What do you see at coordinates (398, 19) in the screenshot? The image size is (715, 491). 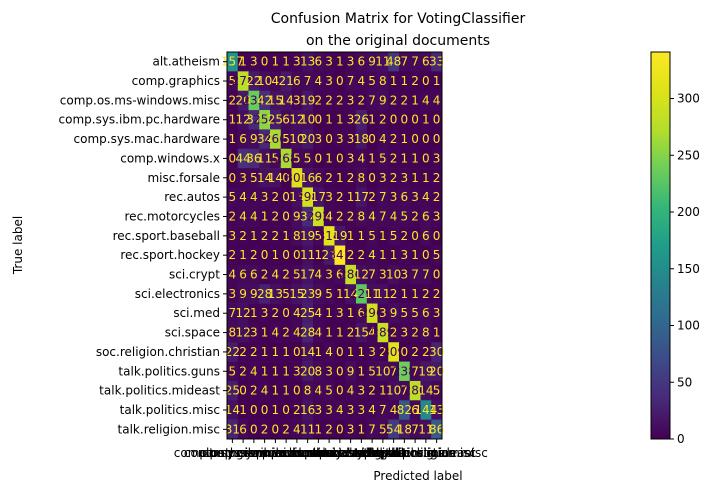 I see `chart-title-line1: Confusion Matrix for VotingClassifier` at bounding box center [398, 19].